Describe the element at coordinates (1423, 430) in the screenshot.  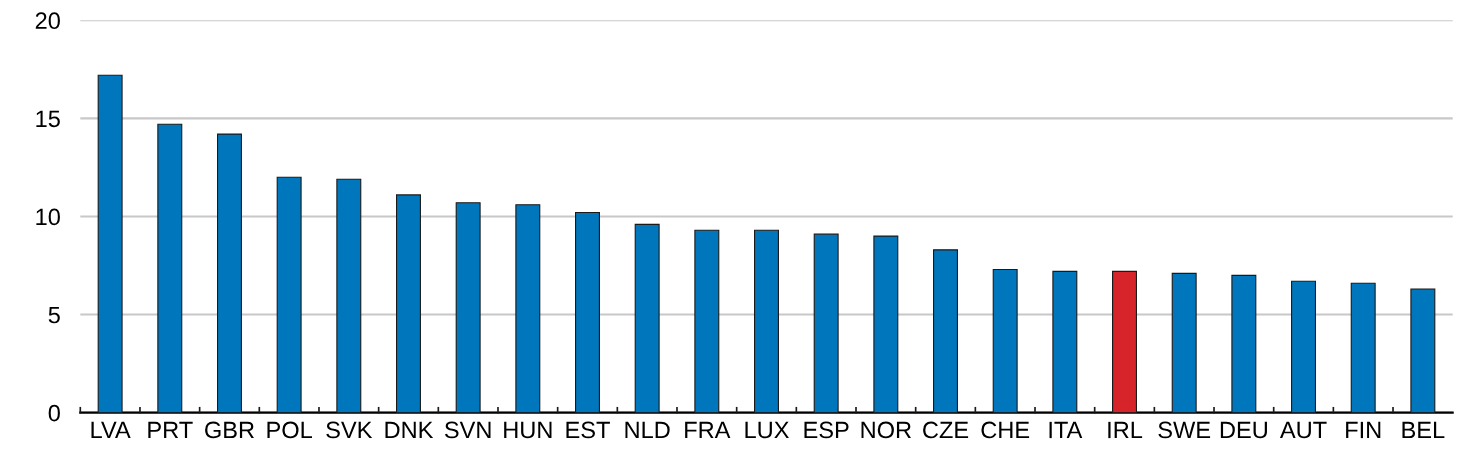
I see `x-tick-label: BEL` at that location.